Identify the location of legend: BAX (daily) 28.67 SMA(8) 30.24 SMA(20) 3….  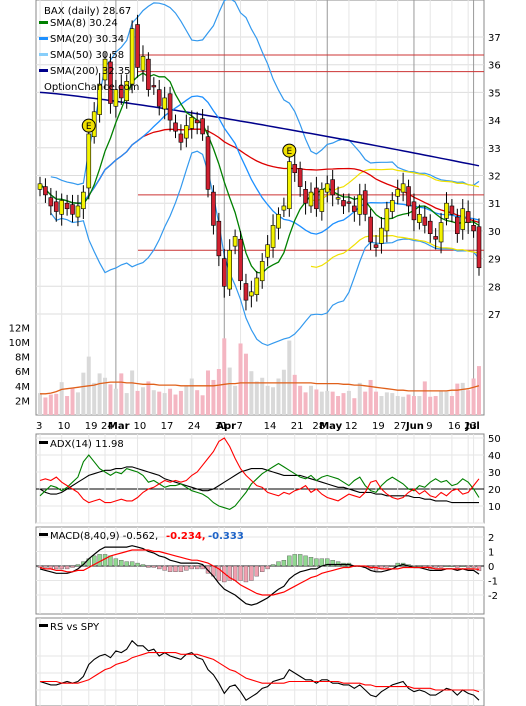
(89, 49).